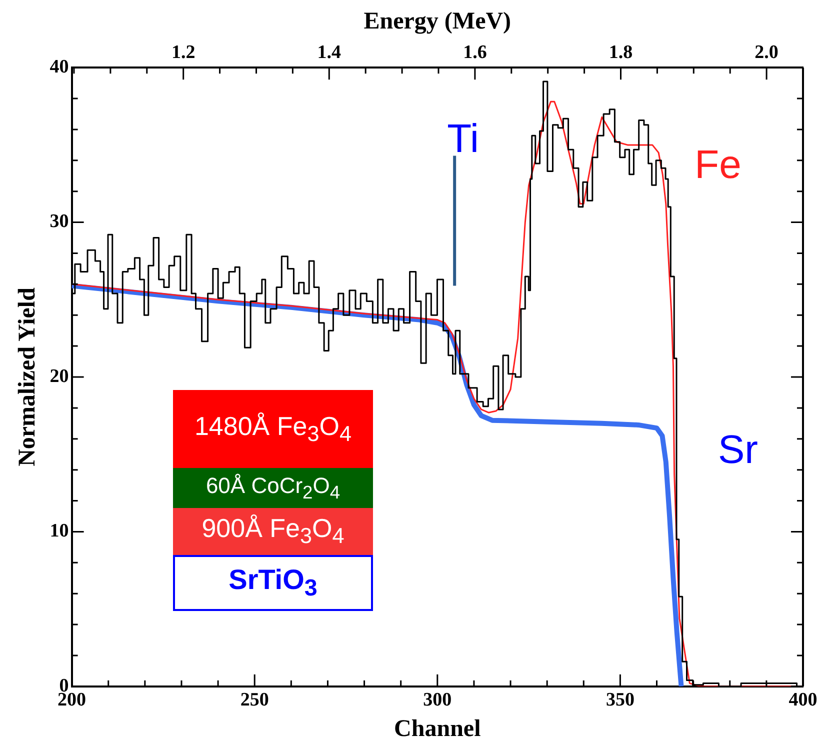 The width and height of the screenshot is (823, 744). I want to click on y-tick-label: 40, so click(59, 67).